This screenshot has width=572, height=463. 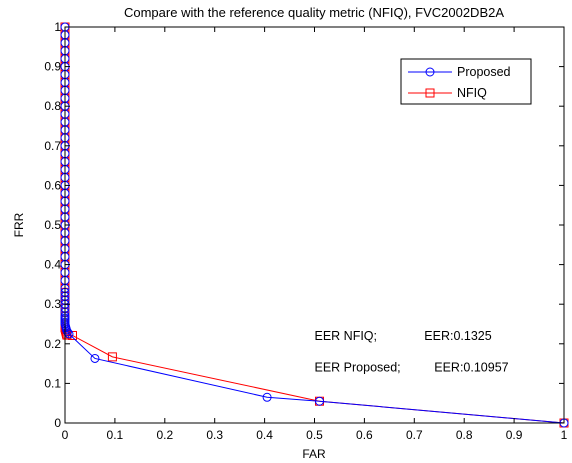 What do you see at coordinates (52, 185) in the screenshot?
I see `y-tick-label: 0.6` at bounding box center [52, 185].